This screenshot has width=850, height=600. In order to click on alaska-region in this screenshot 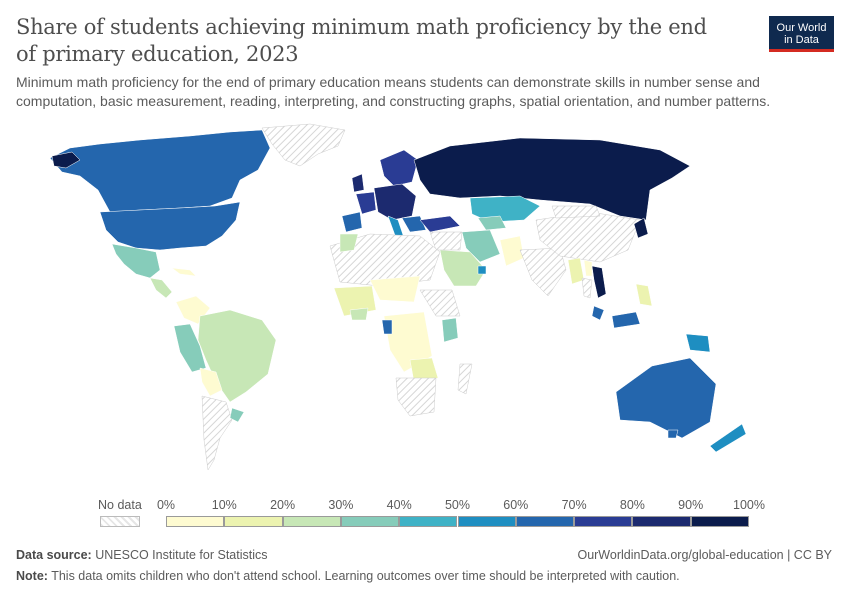, I will do `click(66, 160)`.